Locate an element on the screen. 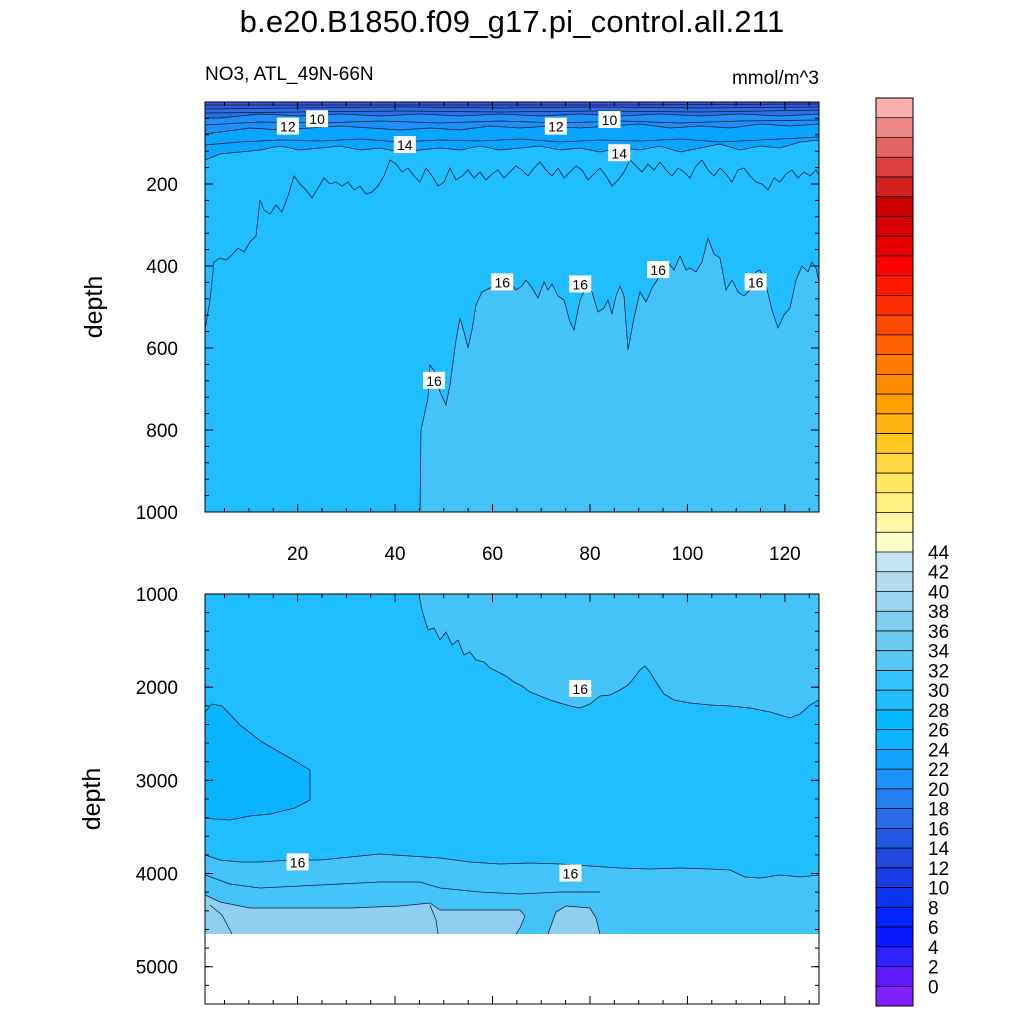 The height and width of the screenshot is (1024, 1024). x-tick-label: 20 is located at coordinates (297, 554).